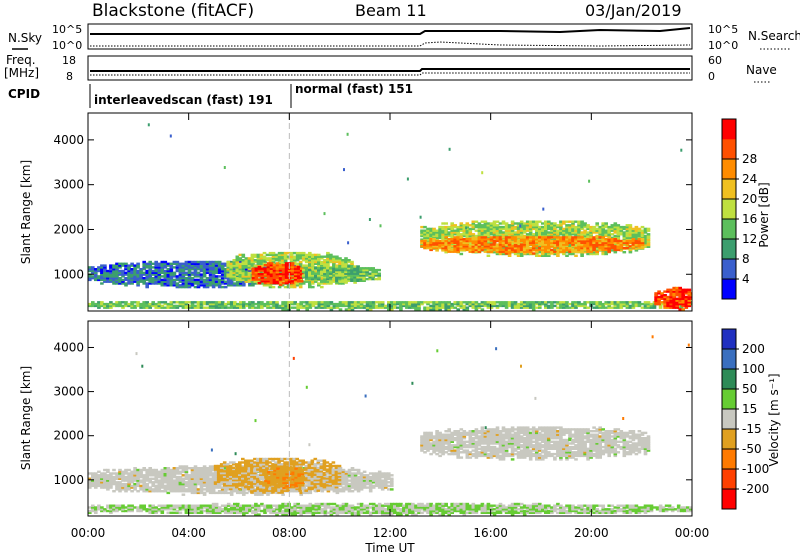 This screenshot has width=800, height=554. Describe the element at coordinates (25, 38) in the screenshot. I see `nsky-label: N.Sky` at that location.